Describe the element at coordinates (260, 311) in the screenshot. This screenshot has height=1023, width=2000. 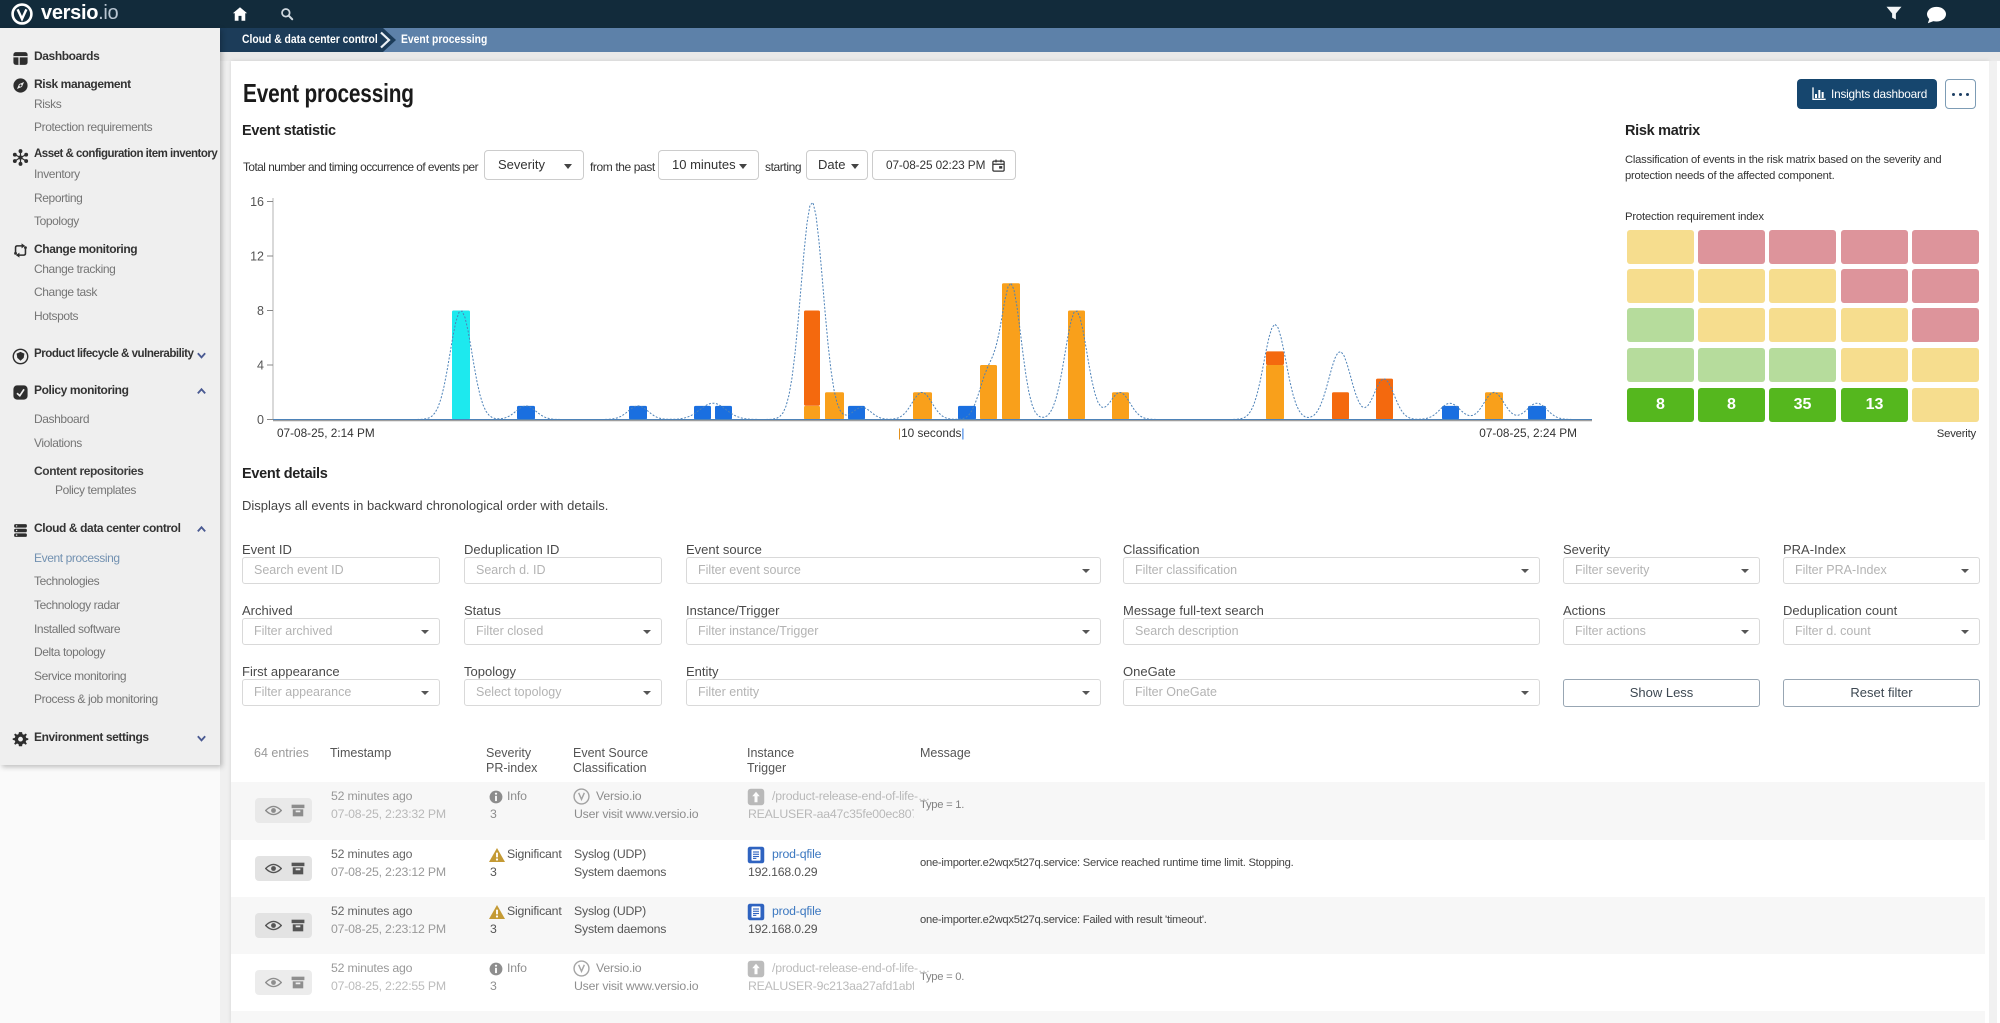
I see `svg-text: 8` at that location.